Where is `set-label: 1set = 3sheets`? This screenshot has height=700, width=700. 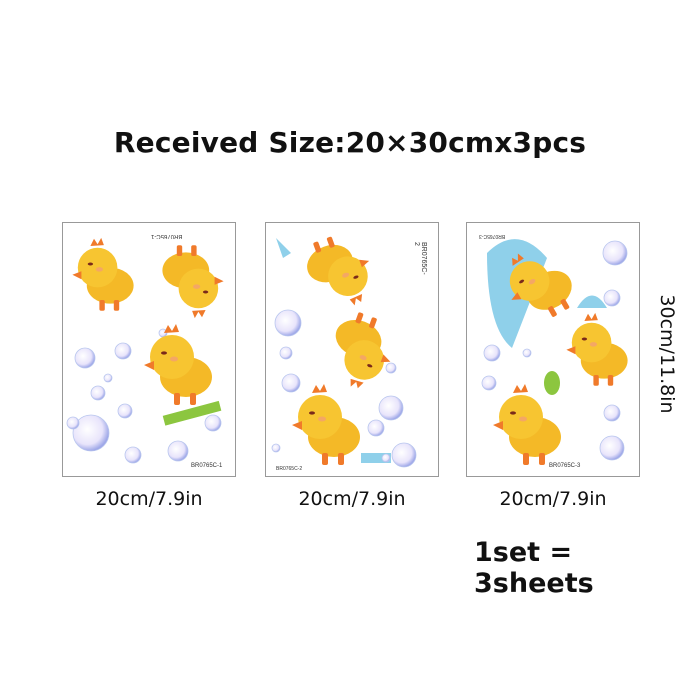
set-label: 1set = 3sheets is located at coordinates (534, 568).